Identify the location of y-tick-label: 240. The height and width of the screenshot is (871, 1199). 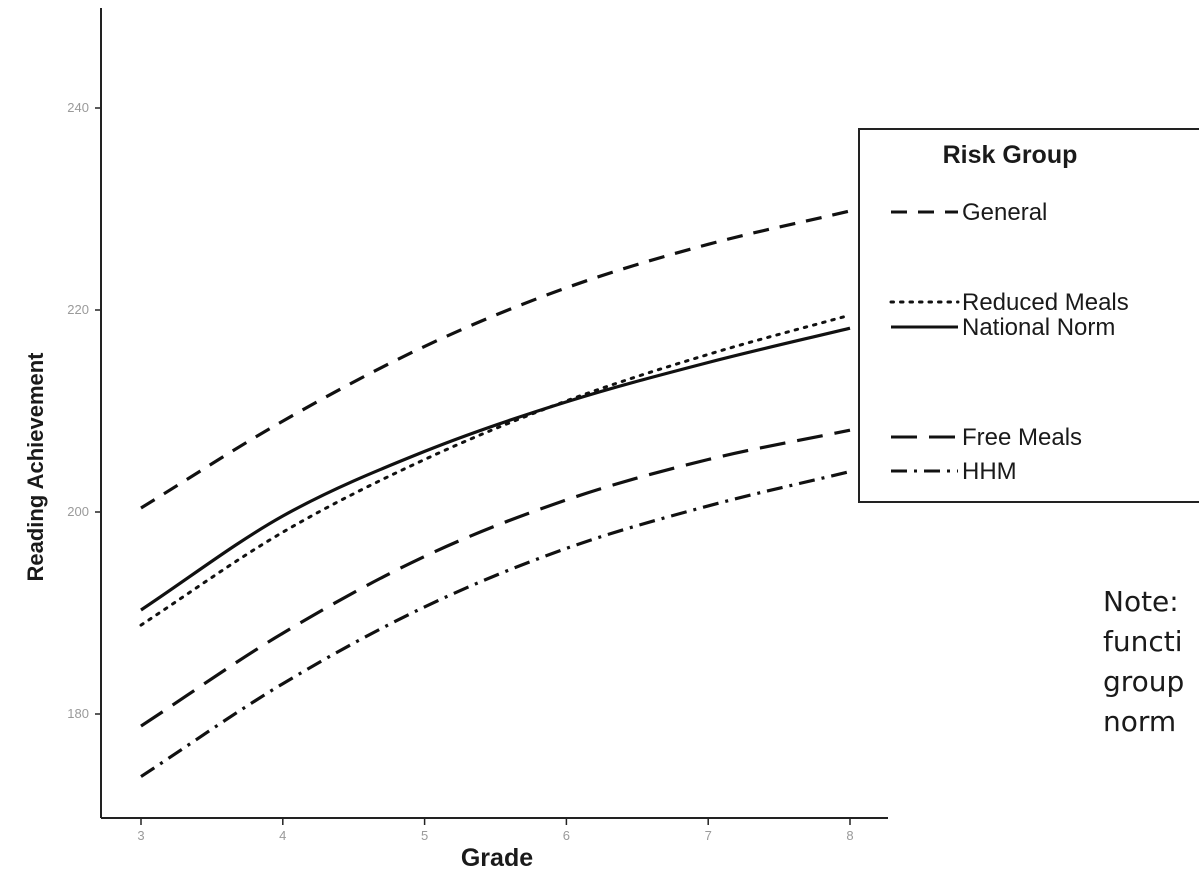
(78, 107).